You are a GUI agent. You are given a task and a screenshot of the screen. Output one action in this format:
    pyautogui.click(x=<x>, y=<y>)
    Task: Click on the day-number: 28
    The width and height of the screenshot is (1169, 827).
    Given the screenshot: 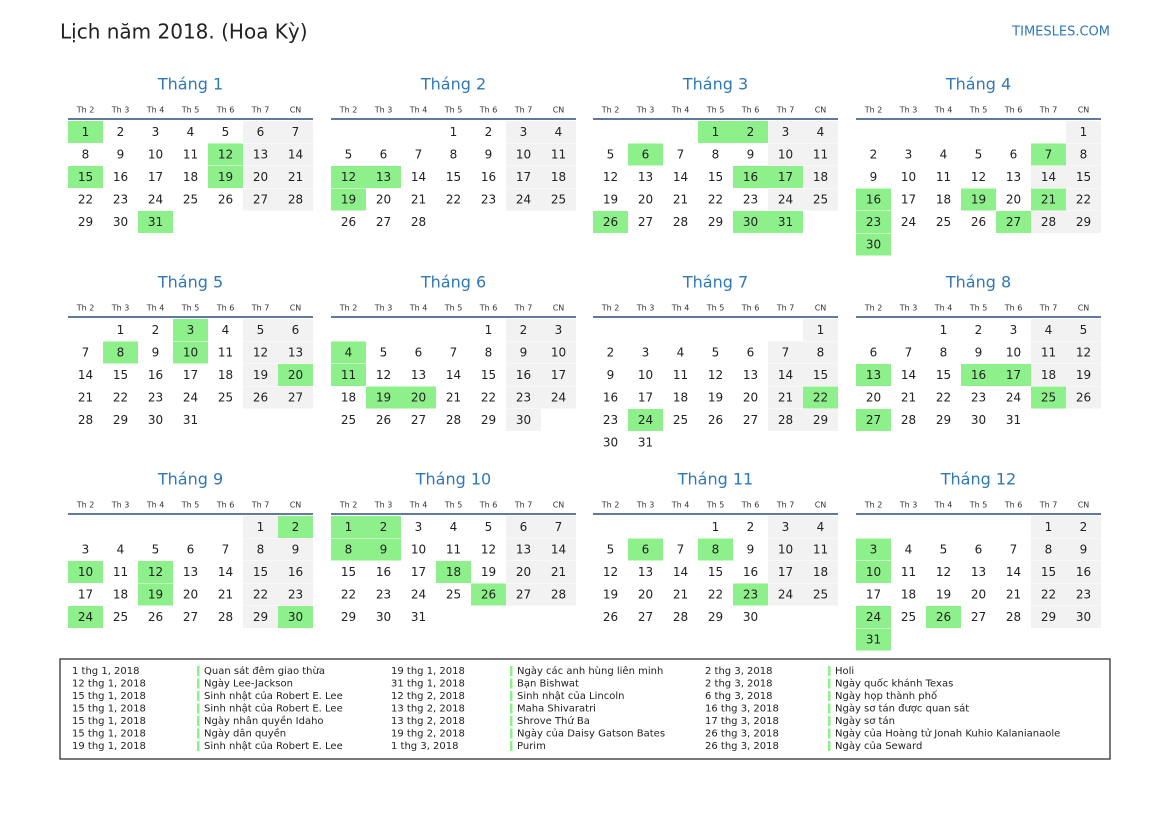 What is the action you would take?
    pyautogui.click(x=1048, y=222)
    